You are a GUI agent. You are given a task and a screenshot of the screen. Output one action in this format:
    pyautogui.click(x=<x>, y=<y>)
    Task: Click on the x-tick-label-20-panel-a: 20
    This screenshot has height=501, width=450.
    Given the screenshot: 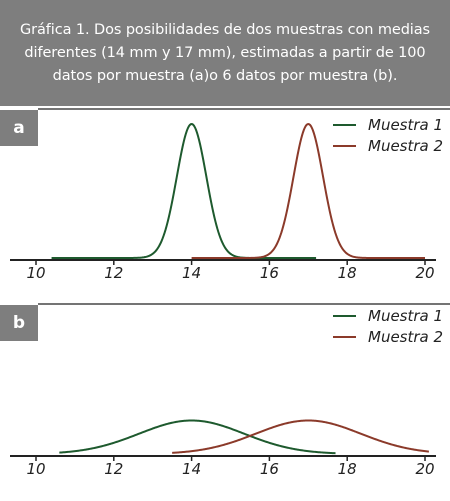 What is the action you would take?
    pyautogui.click(x=424, y=273)
    